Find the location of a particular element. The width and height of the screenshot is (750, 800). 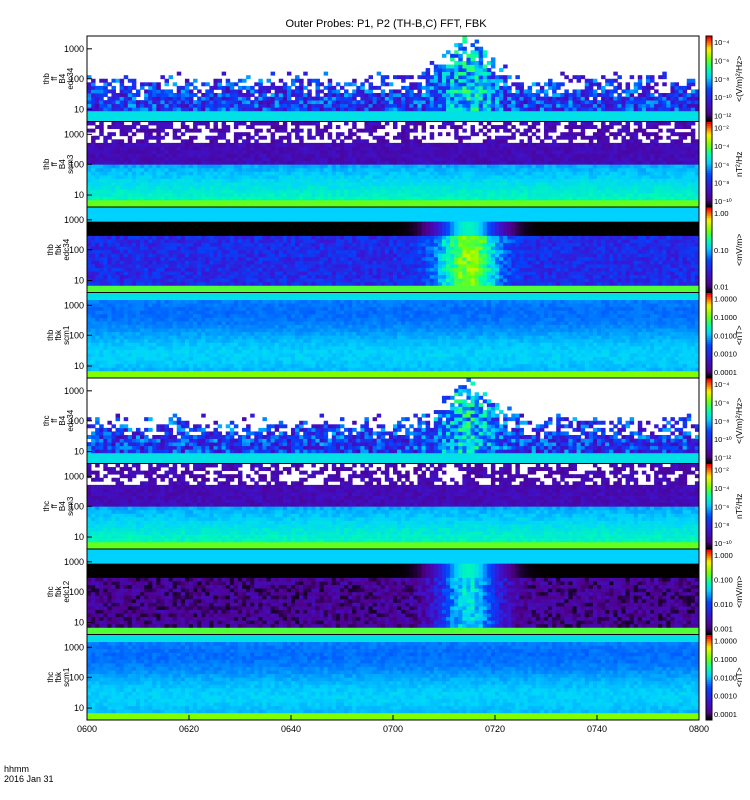

y-tick-label: 1000 is located at coordinates (74, 134).